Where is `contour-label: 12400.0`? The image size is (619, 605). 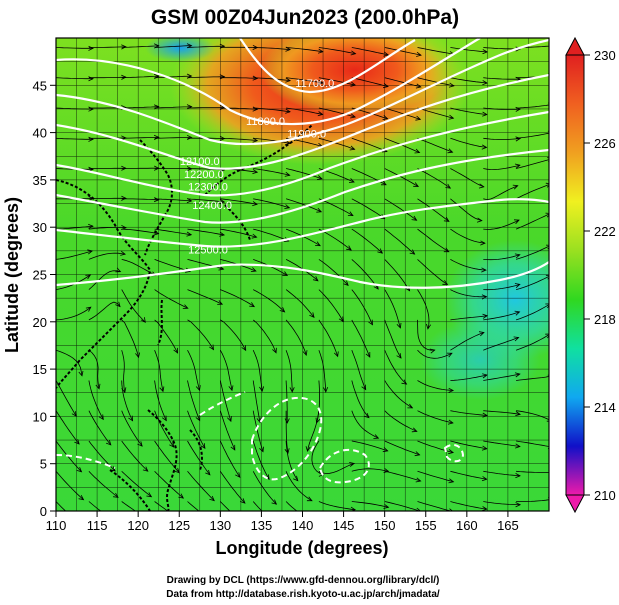 contour-label: 12400.0 is located at coordinates (212, 206).